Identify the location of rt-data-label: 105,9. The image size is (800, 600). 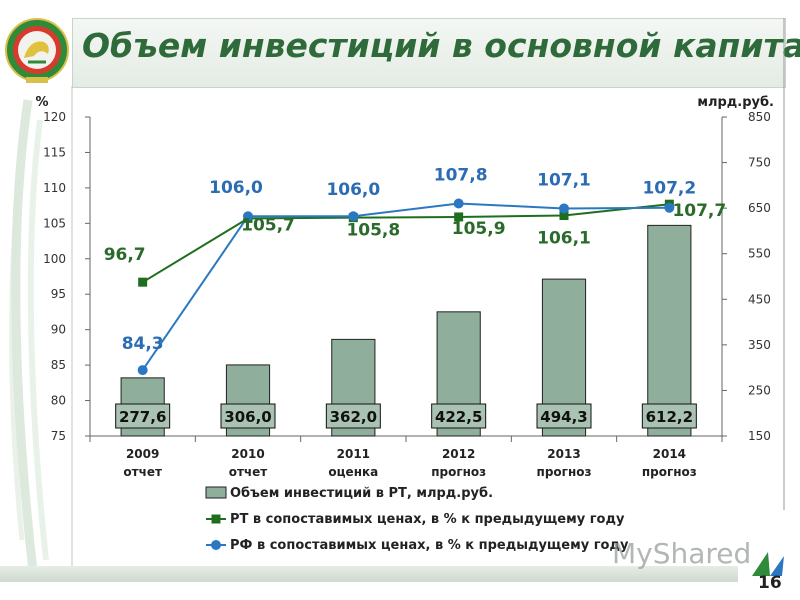
(479, 229).